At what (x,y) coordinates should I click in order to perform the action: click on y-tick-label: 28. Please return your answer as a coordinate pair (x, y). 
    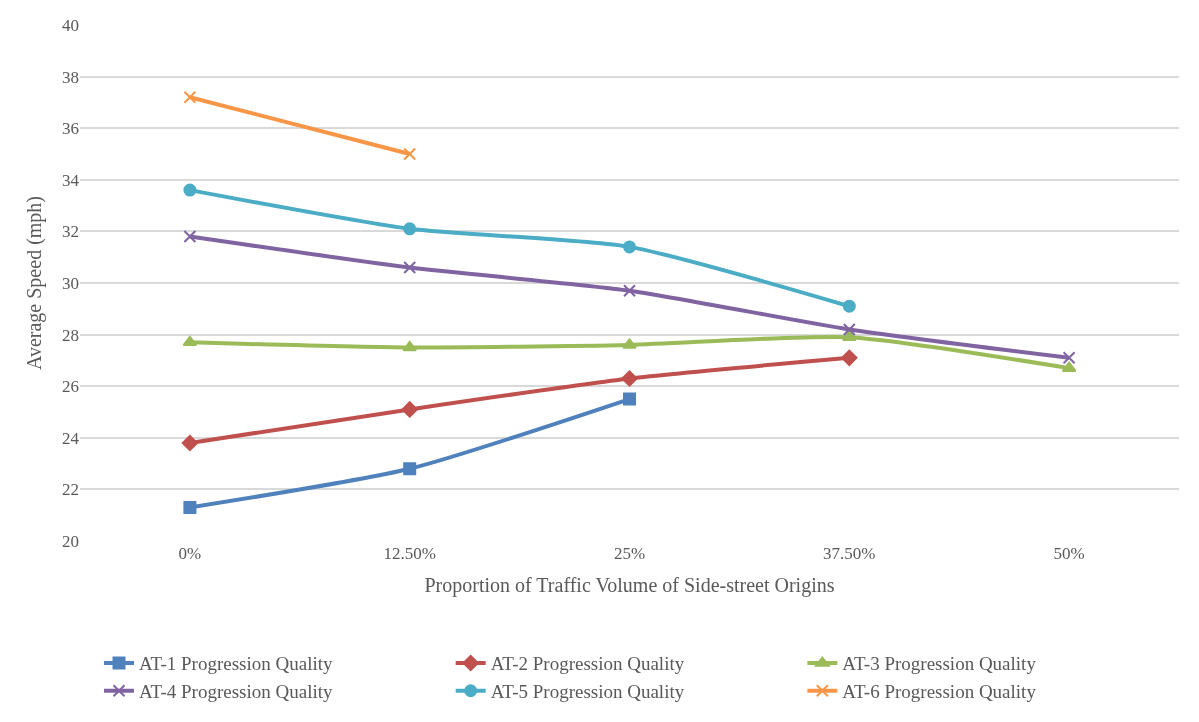
    Looking at the image, I should click on (70, 335).